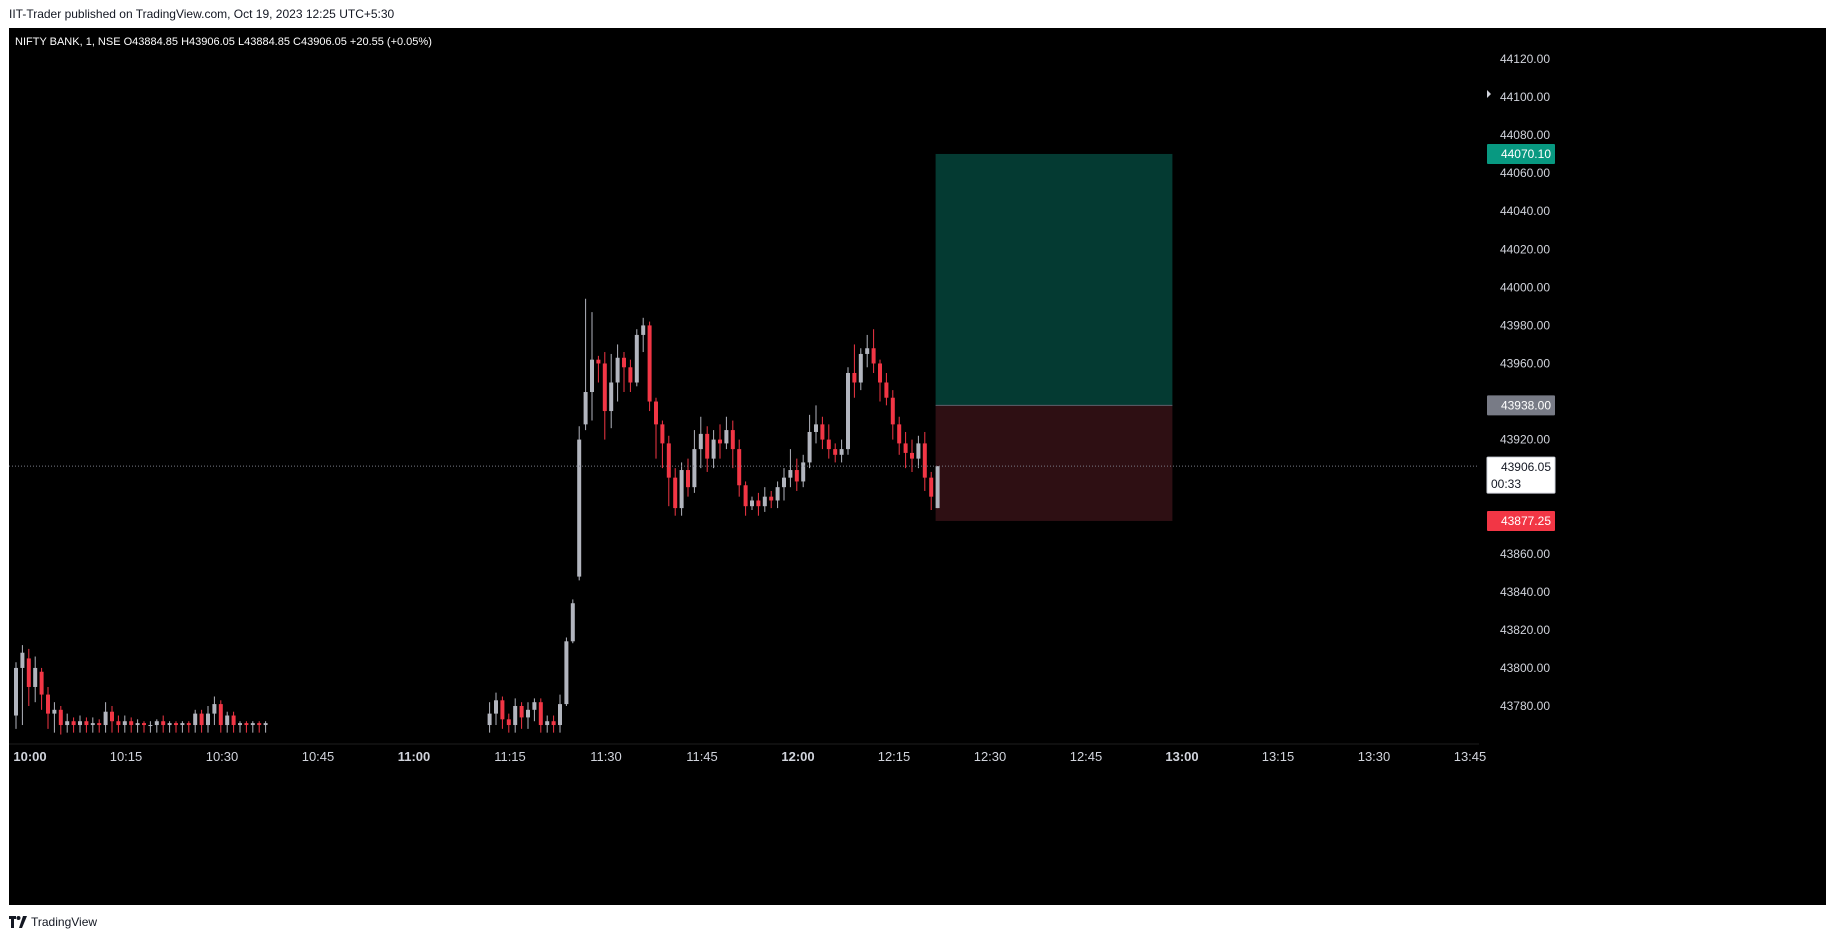 The image size is (1835, 939). What do you see at coordinates (1525, 287) in the screenshot?
I see `y-tick-label: 44000.00` at bounding box center [1525, 287].